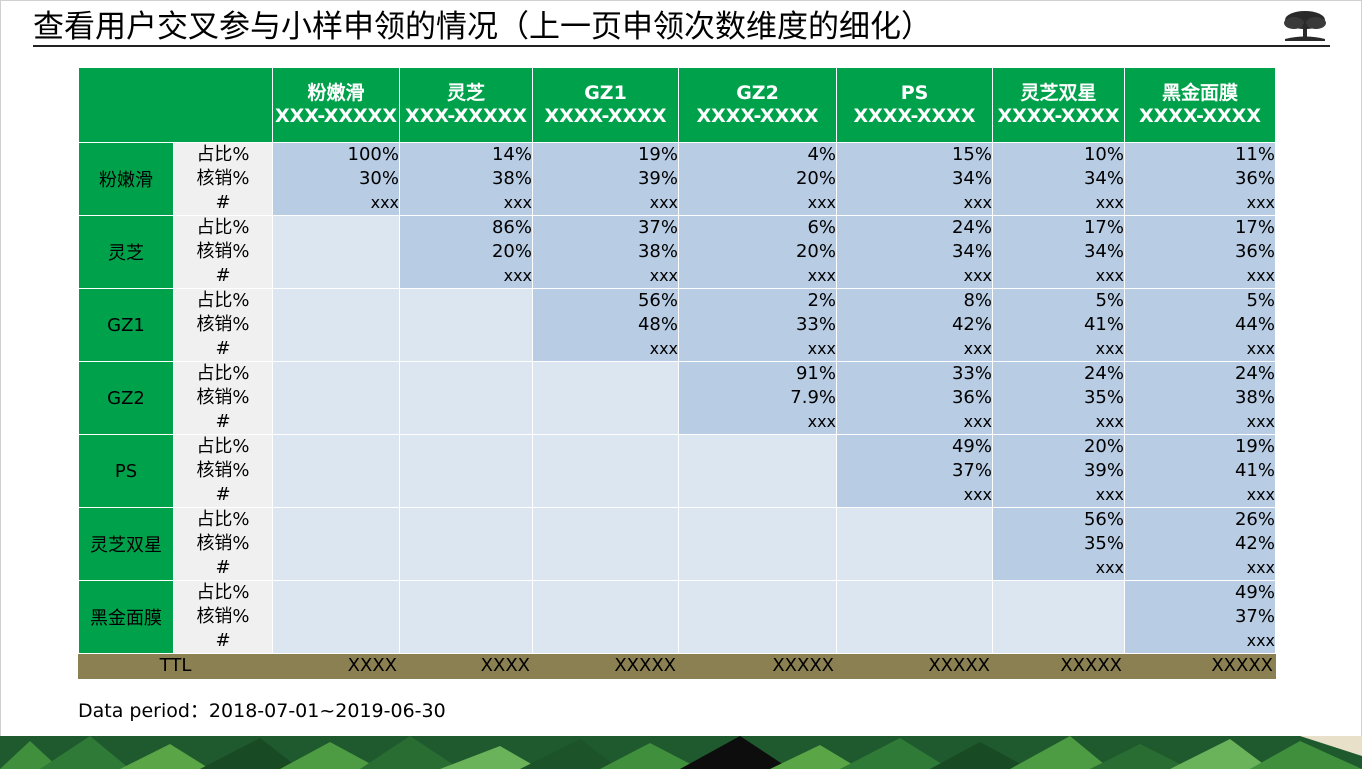  Describe the element at coordinates (657, 227) in the screenshot. I see `share-value: 37%` at that location.